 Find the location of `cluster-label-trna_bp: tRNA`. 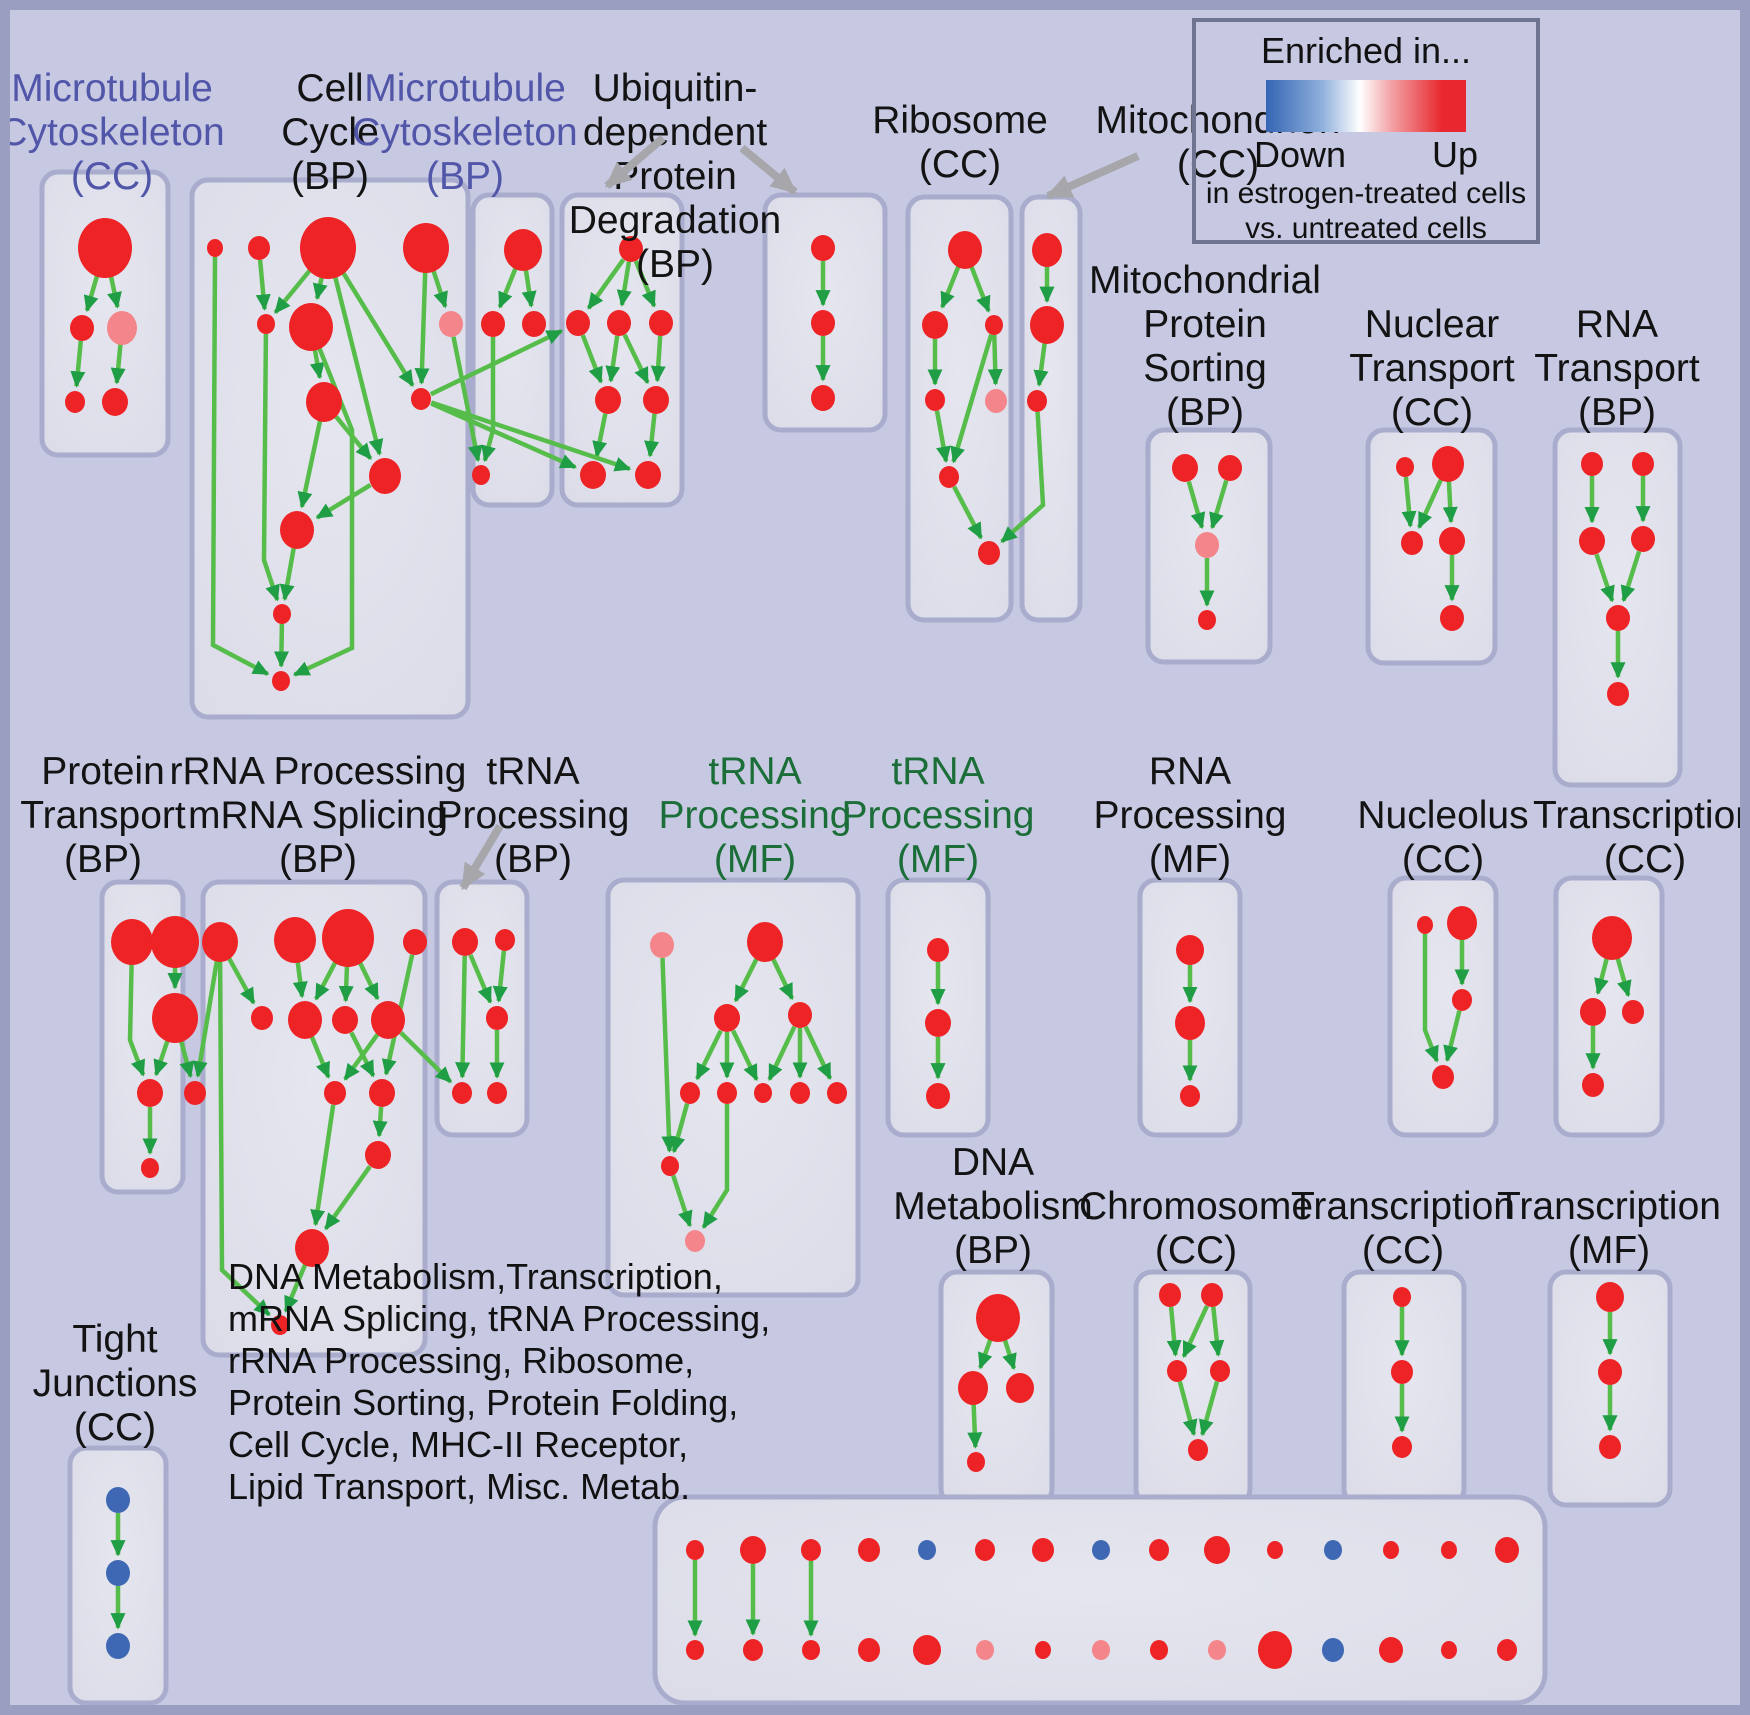

cluster-label-trna_bp: tRNA is located at coordinates (532, 771).